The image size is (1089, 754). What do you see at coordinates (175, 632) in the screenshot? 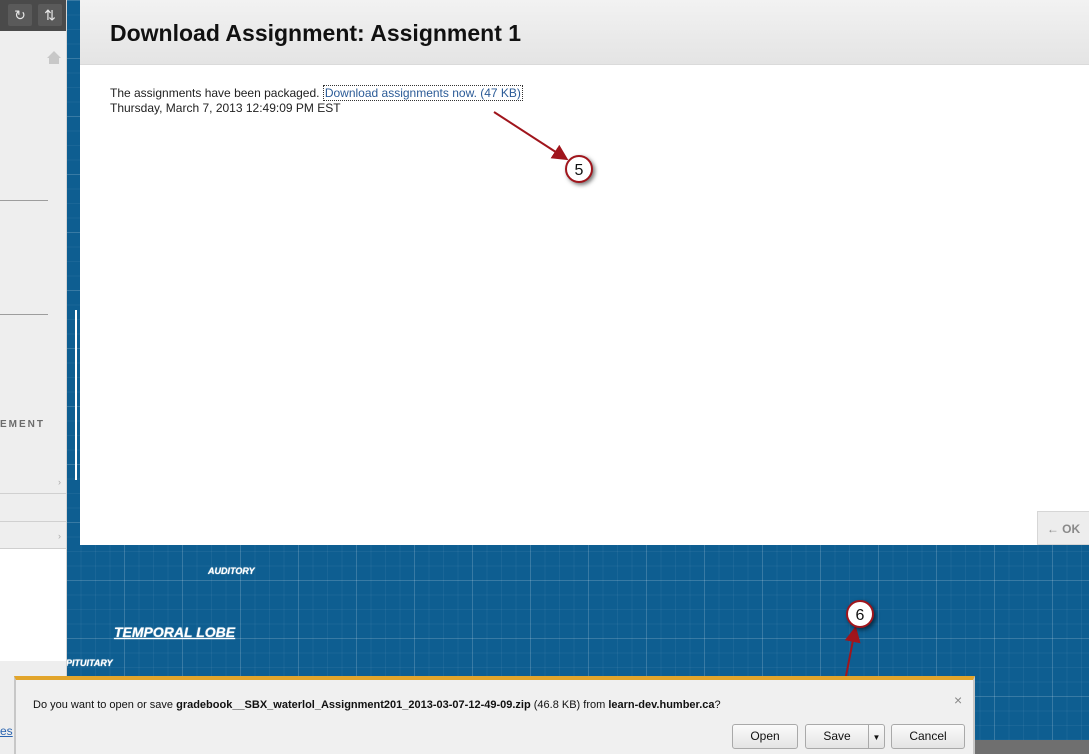
I see `temporal-lobe-label: TEMPORAL LOBE` at bounding box center [175, 632].